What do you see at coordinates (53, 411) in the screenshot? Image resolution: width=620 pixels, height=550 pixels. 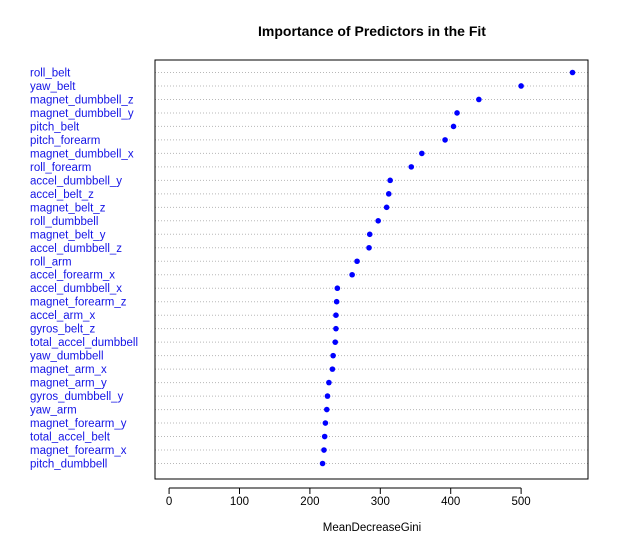 I see `category-label: yaw_arm` at bounding box center [53, 411].